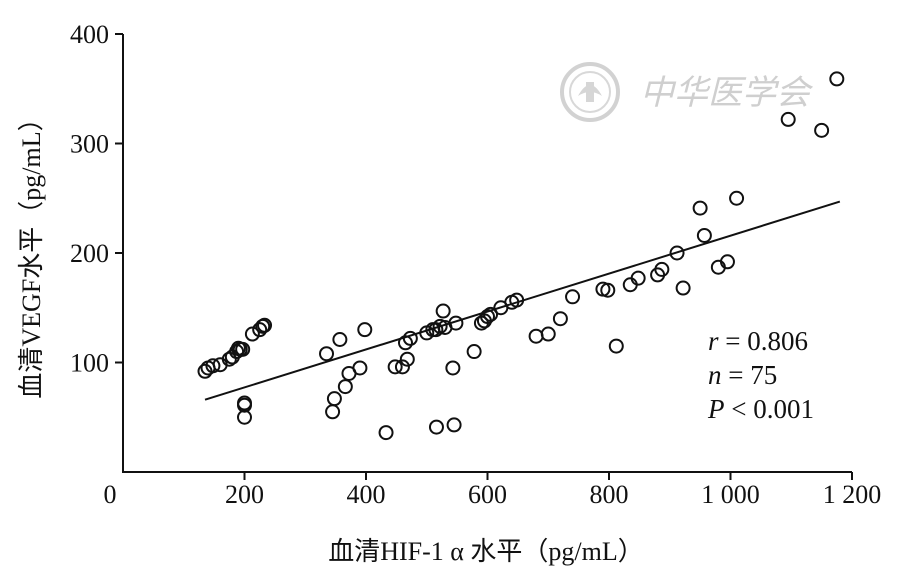 Image resolution: width=902 pixels, height=580 pixels. Describe the element at coordinates (716, 409) in the screenshot. I see `p-symbol: P` at that location.